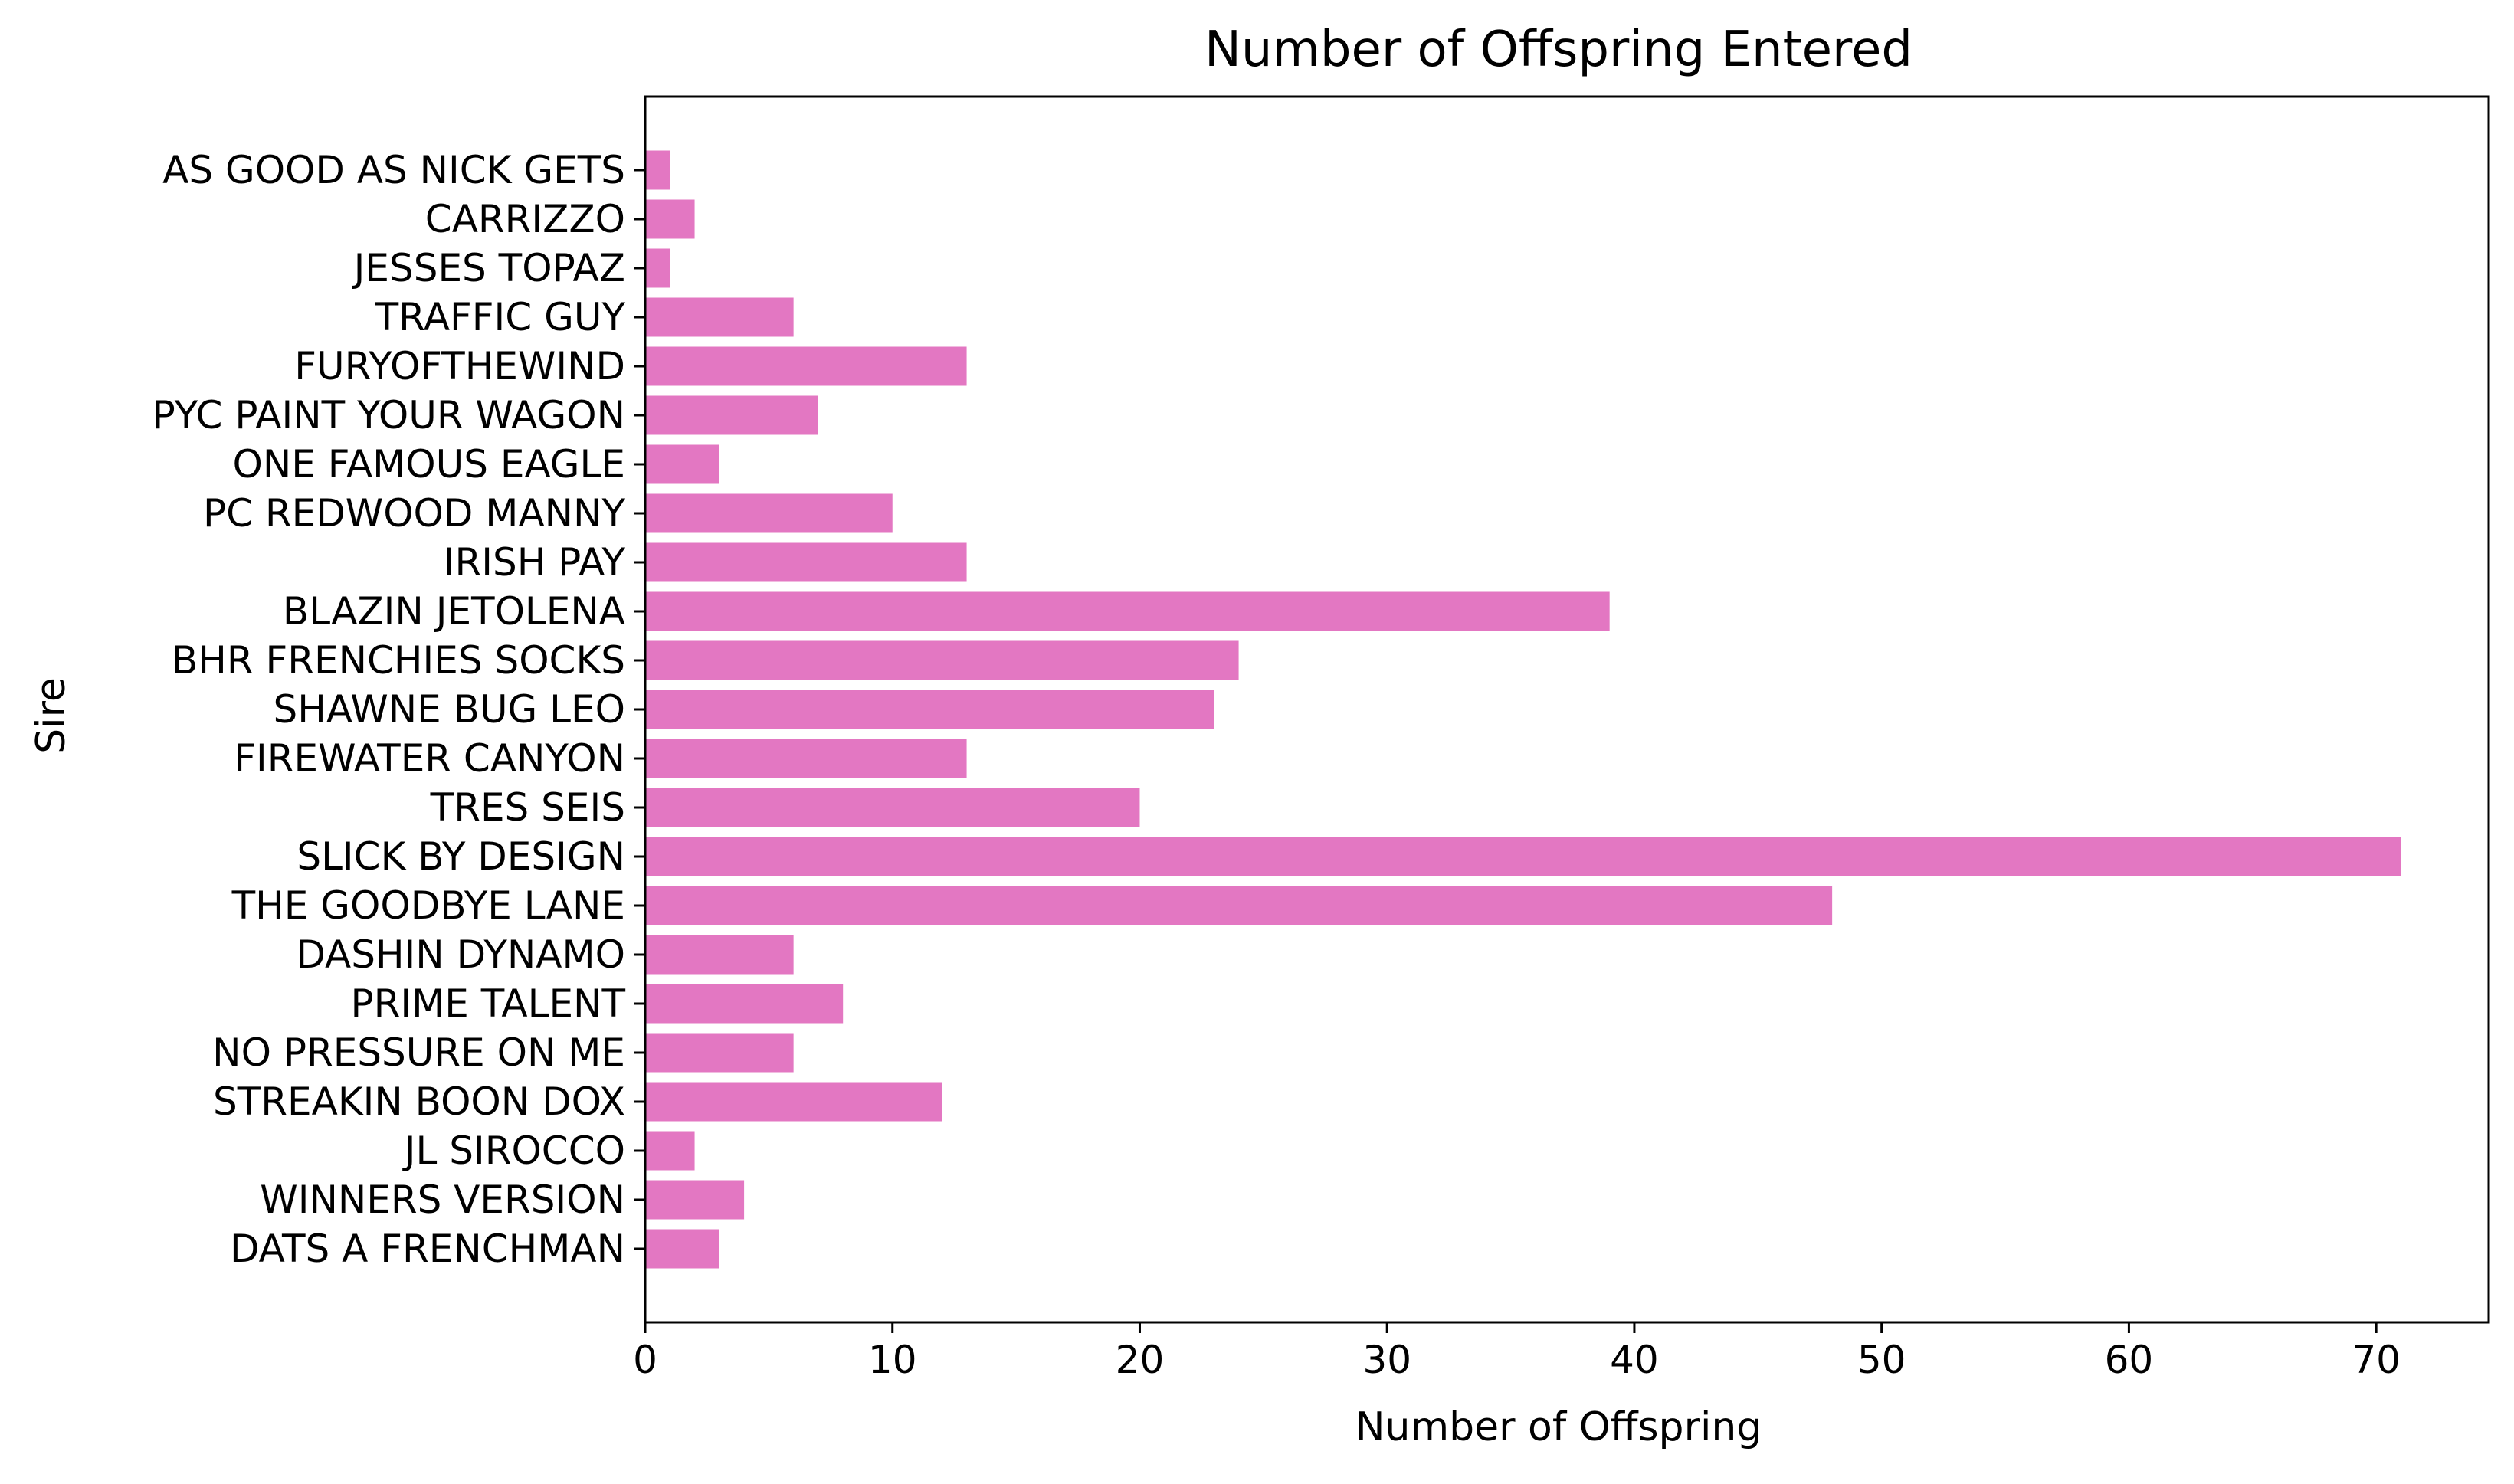 The width and height of the screenshot is (2514, 1484). Describe the element at coordinates (418, 1052) in the screenshot. I see `y-tick-label: NO PRESSURE ON ME` at that location.